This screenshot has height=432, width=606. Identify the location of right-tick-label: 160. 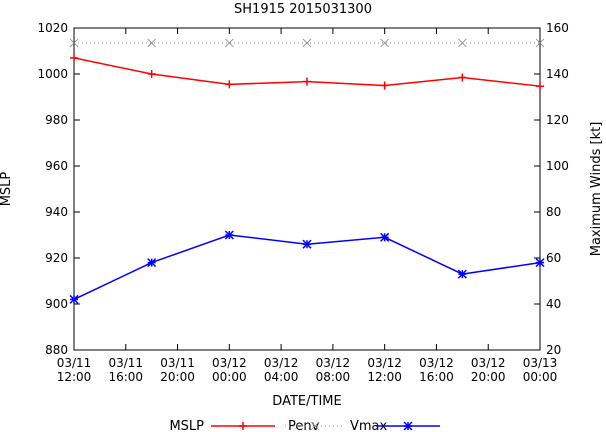
(557, 28).